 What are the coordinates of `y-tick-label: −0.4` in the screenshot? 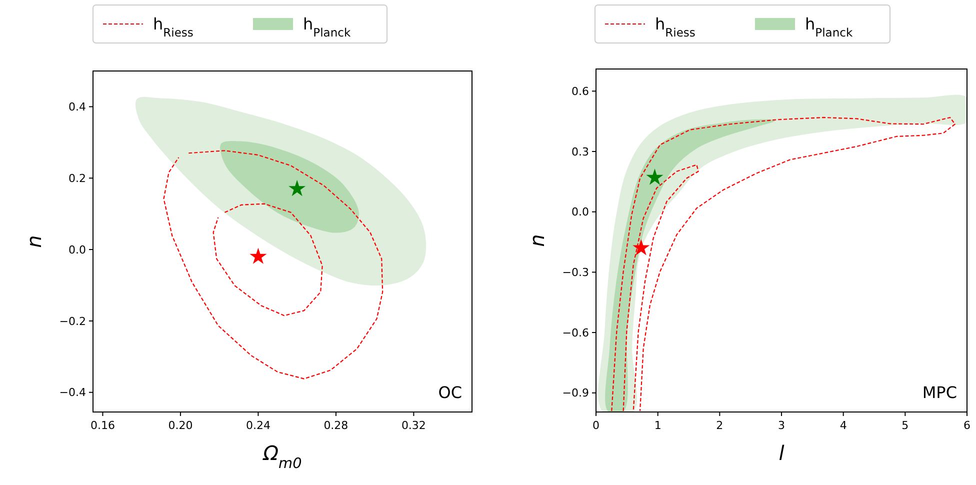 It's located at (72, 393).